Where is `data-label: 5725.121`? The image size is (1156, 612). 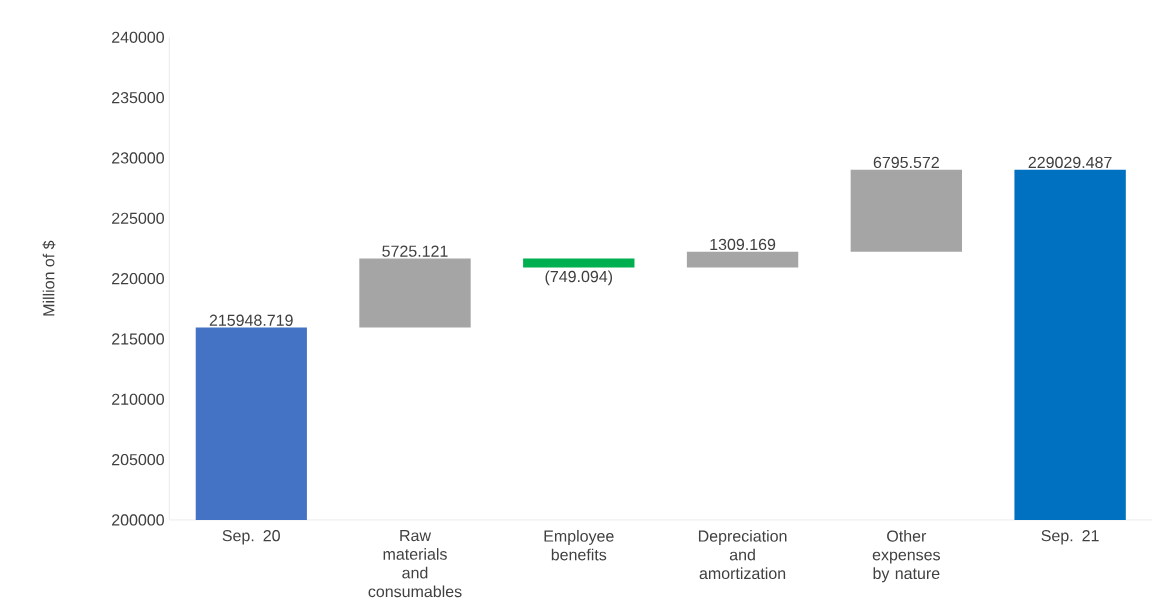 data-label: 5725.121 is located at coordinates (415, 251).